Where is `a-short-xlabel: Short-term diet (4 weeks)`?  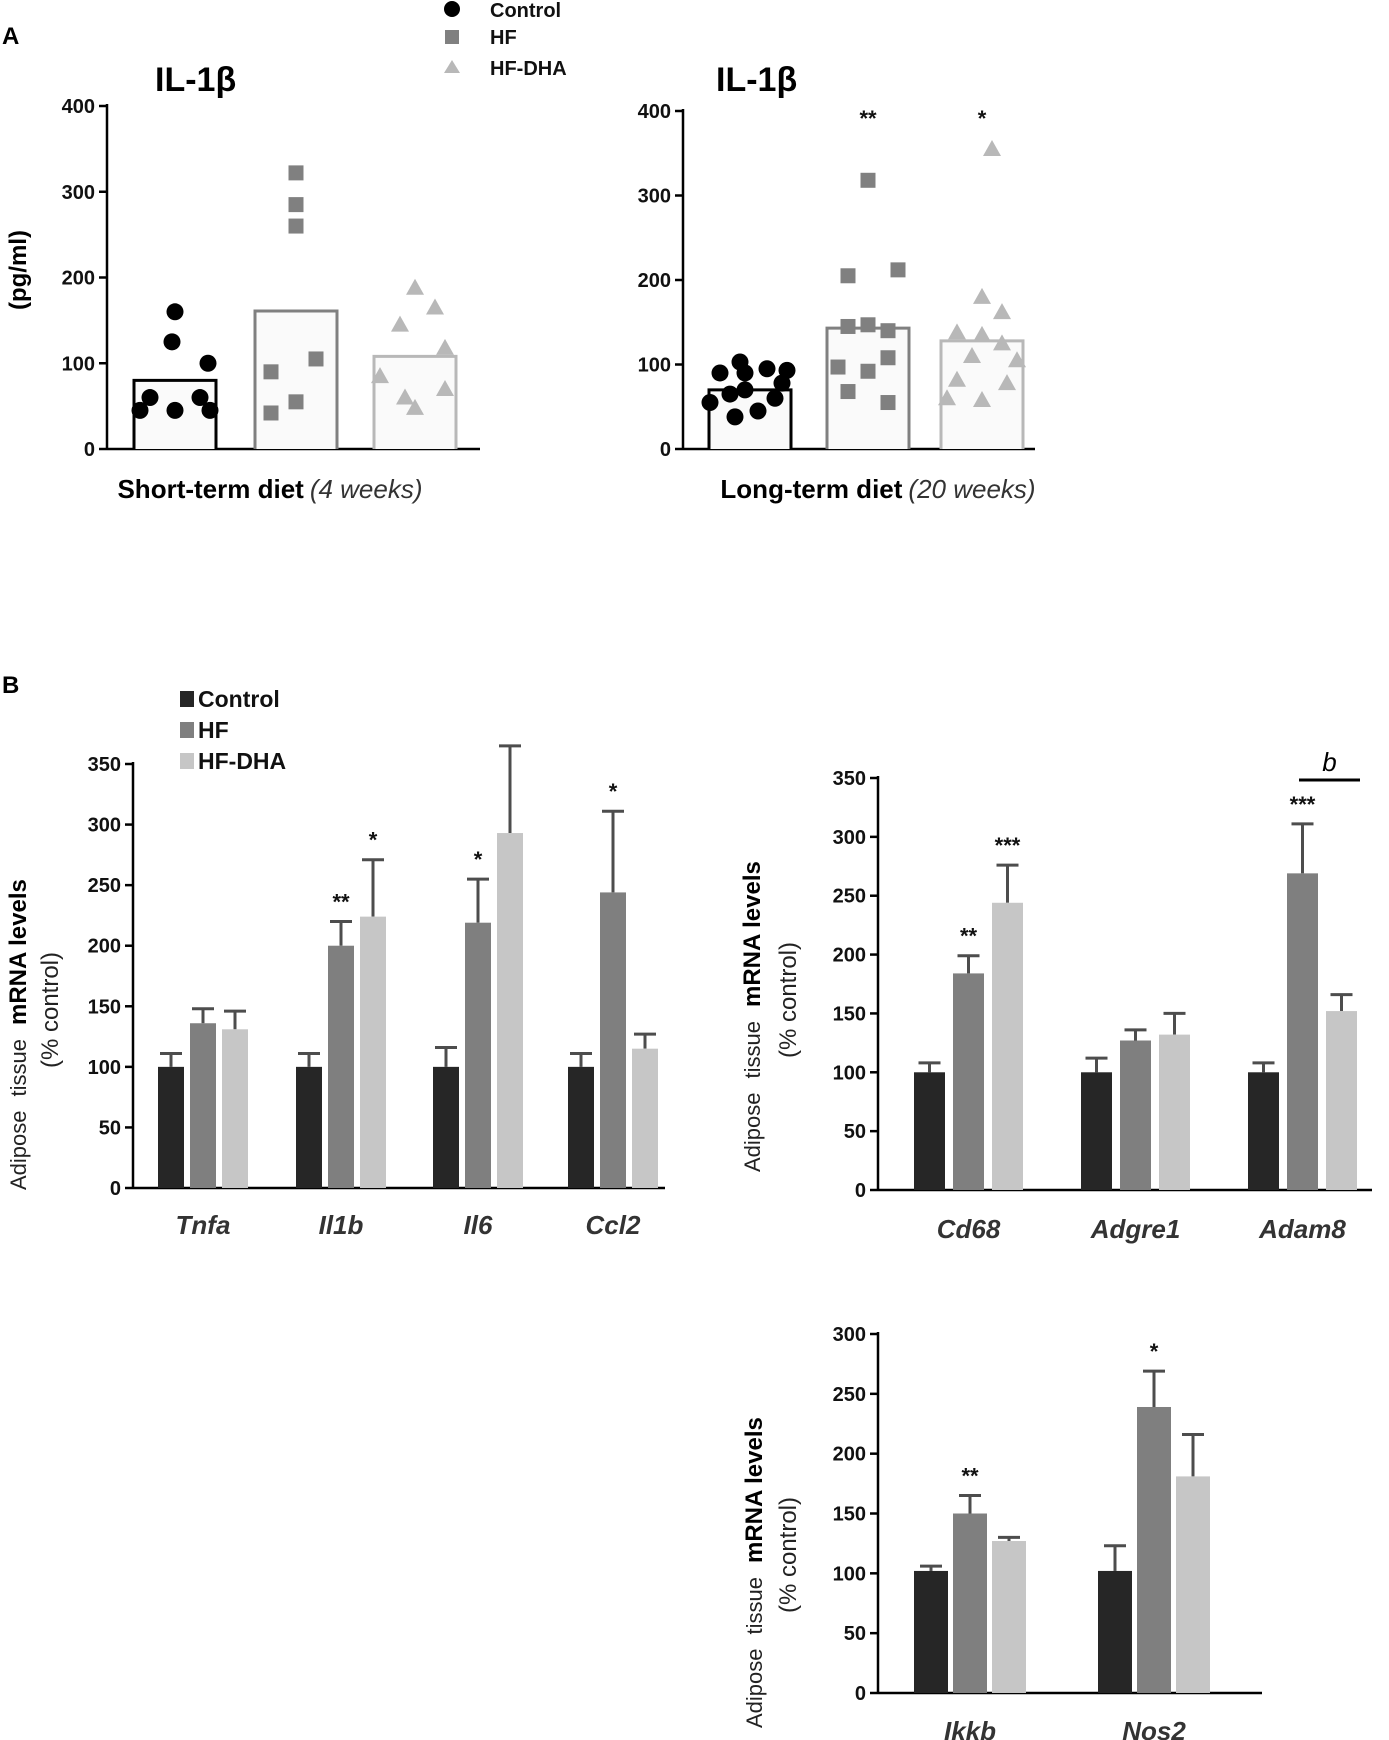
a-short-xlabel: Short-term diet (4 weeks) is located at coordinates (269, 489).